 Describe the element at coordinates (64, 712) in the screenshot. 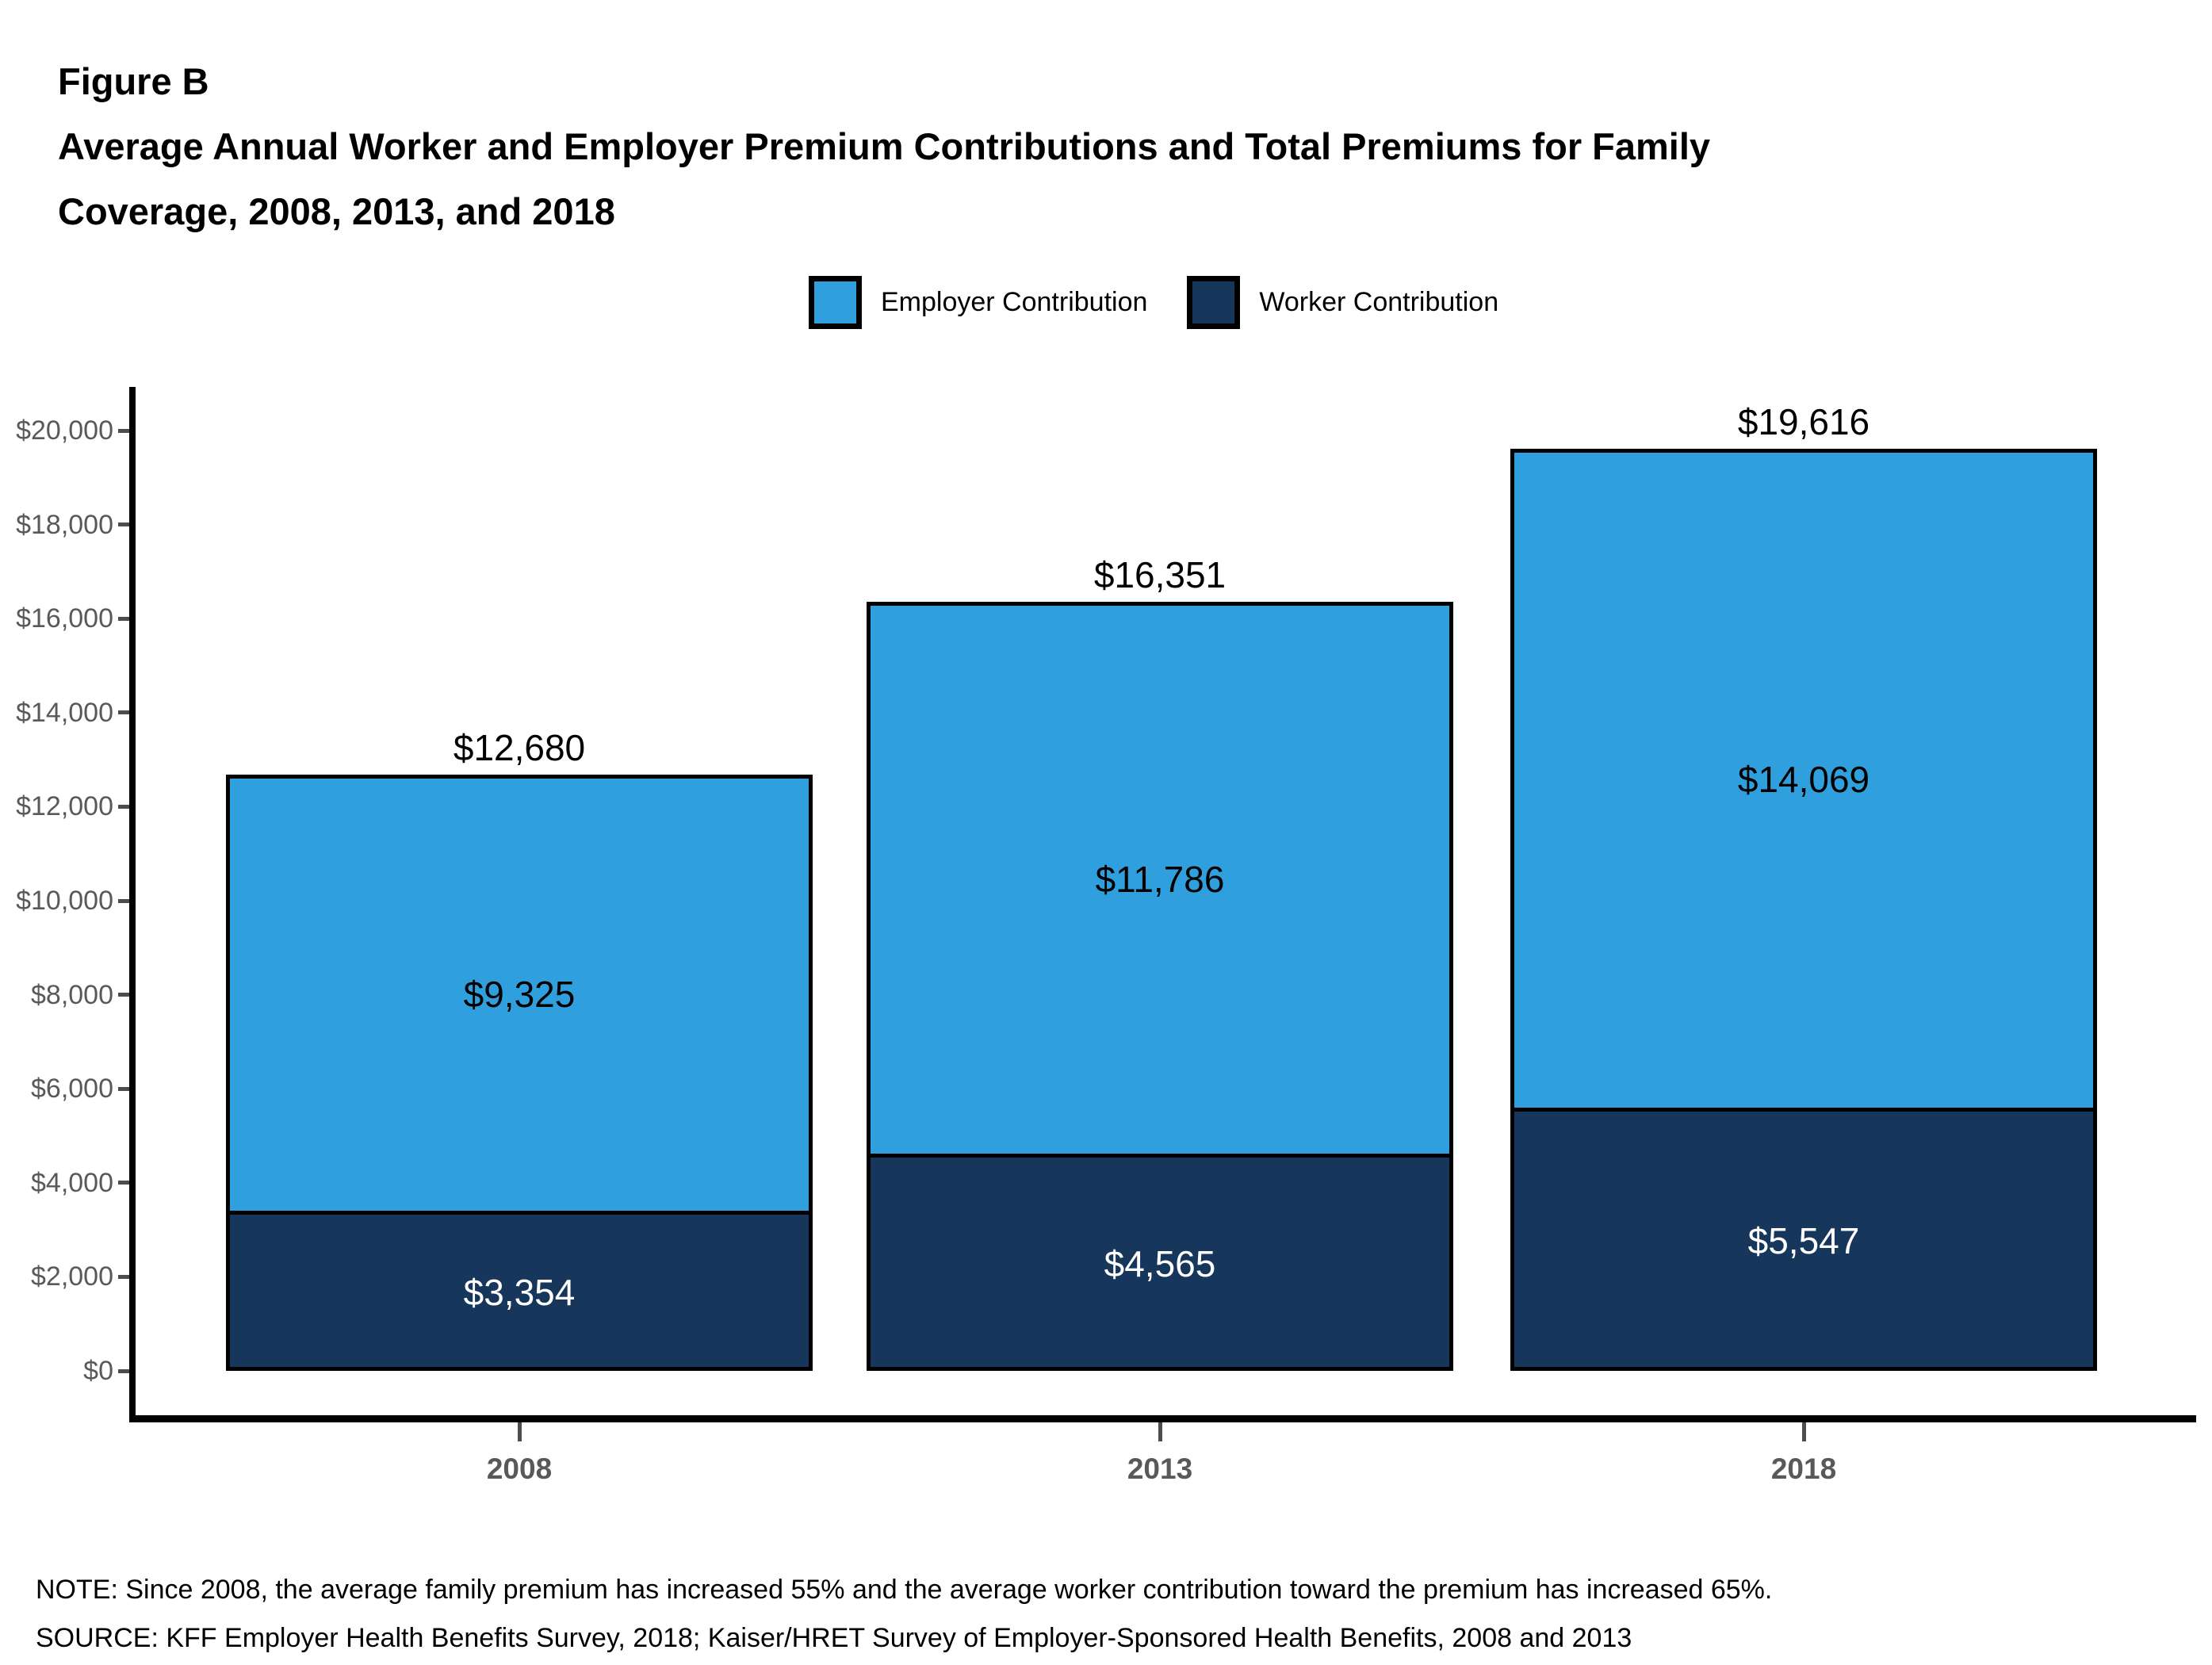

I see `y-axis-tick-label: $14,000` at that location.